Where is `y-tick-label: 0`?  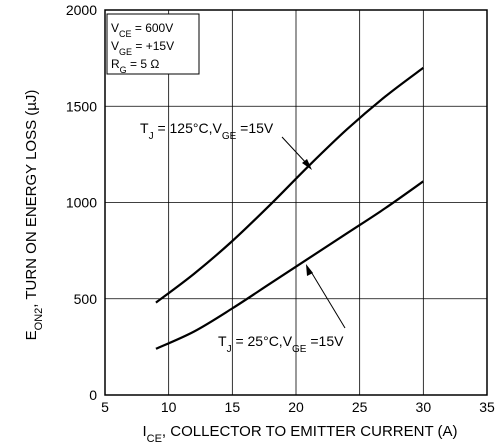
y-tick-label: 0 is located at coordinates (93, 395).